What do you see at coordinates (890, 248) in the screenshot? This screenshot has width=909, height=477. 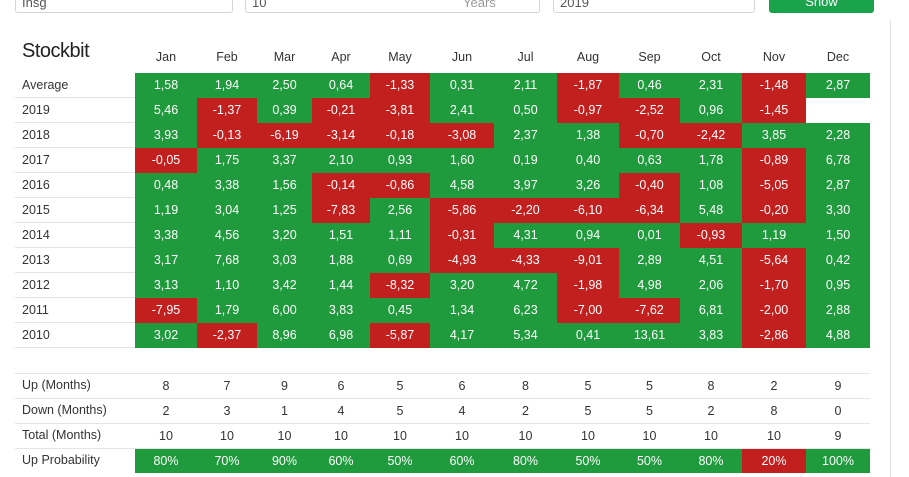 I see `card-border` at bounding box center [890, 248].